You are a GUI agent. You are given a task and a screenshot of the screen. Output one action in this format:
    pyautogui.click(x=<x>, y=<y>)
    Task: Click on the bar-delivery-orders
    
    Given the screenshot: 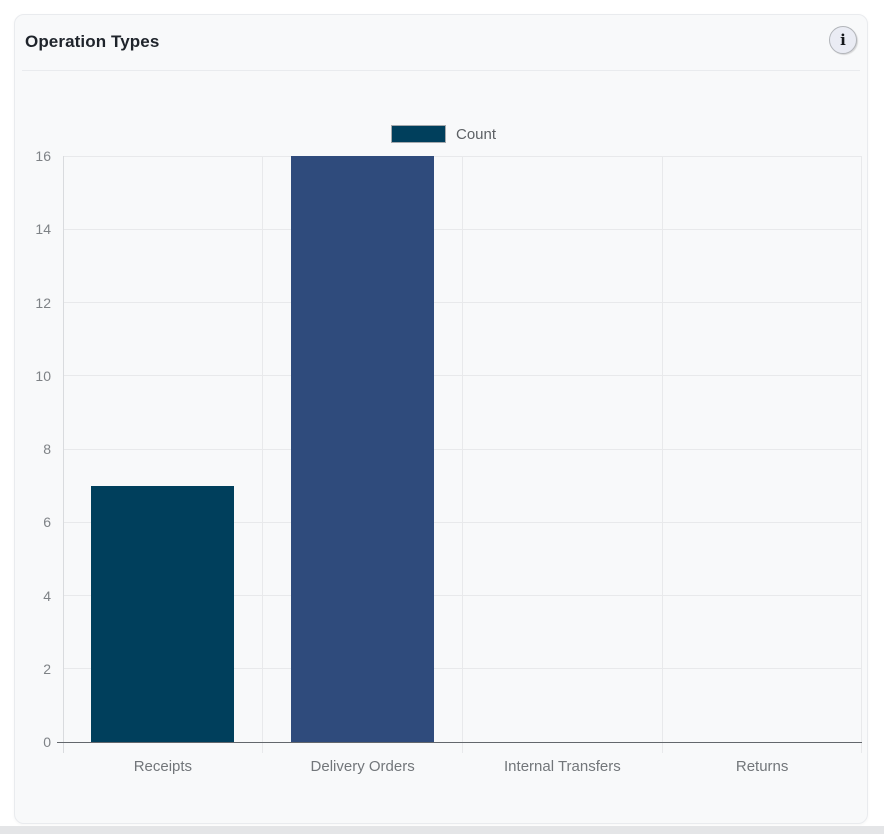 What is the action you would take?
    pyautogui.click(x=363, y=449)
    